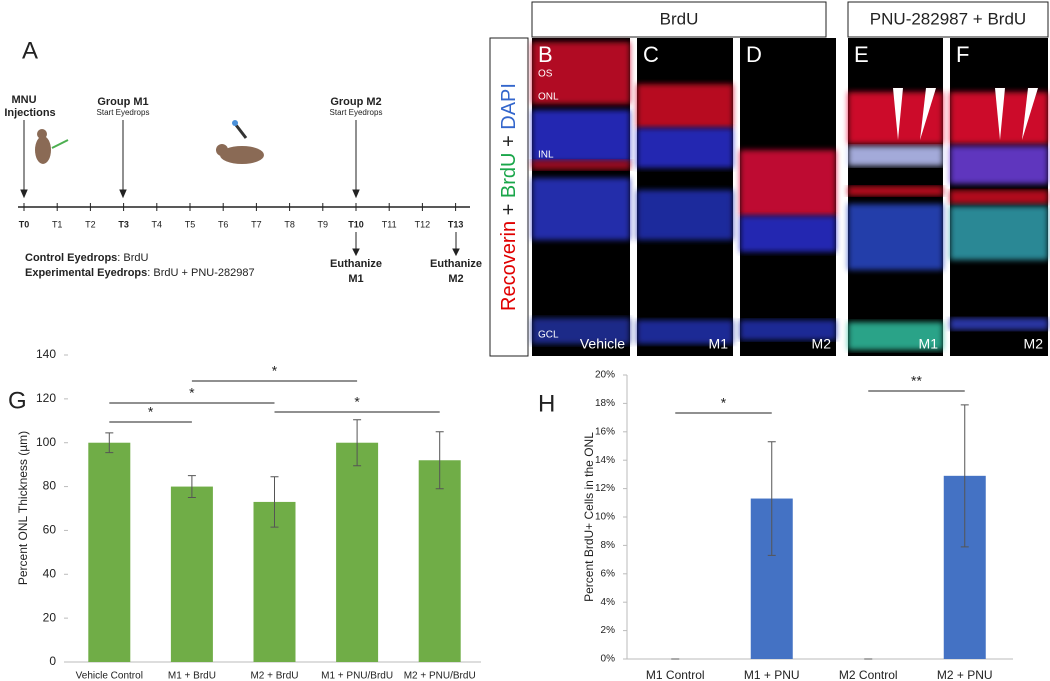 The image size is (1050, 681). What do you see at coordinates (50, 486) in the screenshot?
I see `y-tick-label: 80` at bounding box center [50, 486].